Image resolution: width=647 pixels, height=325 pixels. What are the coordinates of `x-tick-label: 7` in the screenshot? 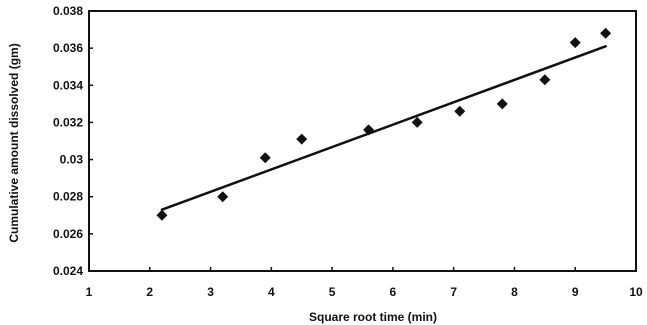 It's located at (453, 292).